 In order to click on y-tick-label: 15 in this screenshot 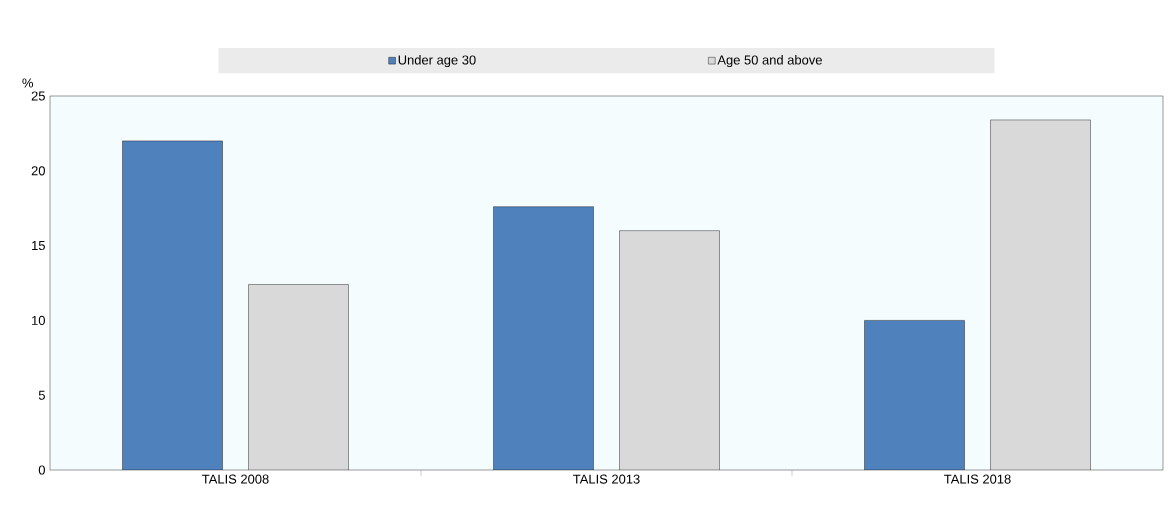, I will do `click(38, 246)`.